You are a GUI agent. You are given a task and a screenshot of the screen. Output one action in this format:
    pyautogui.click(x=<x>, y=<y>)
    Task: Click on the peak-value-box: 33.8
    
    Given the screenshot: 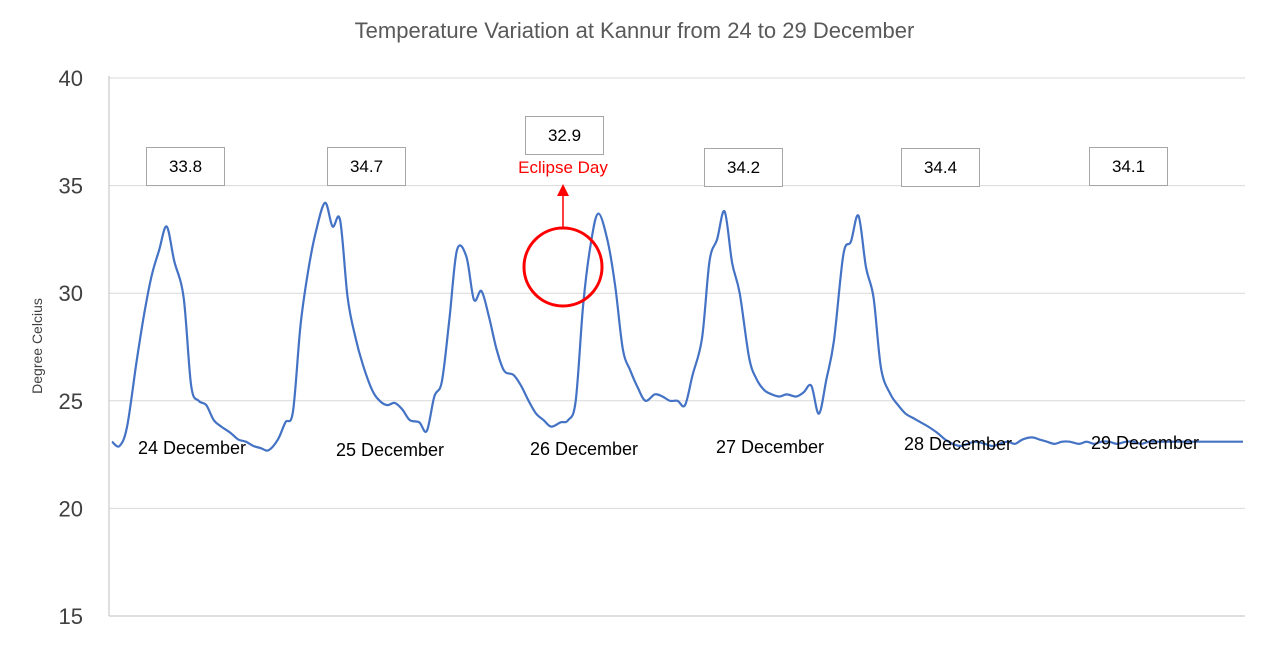 What is the action you would take?
    pyautogui.click(x=185, y=166)
    